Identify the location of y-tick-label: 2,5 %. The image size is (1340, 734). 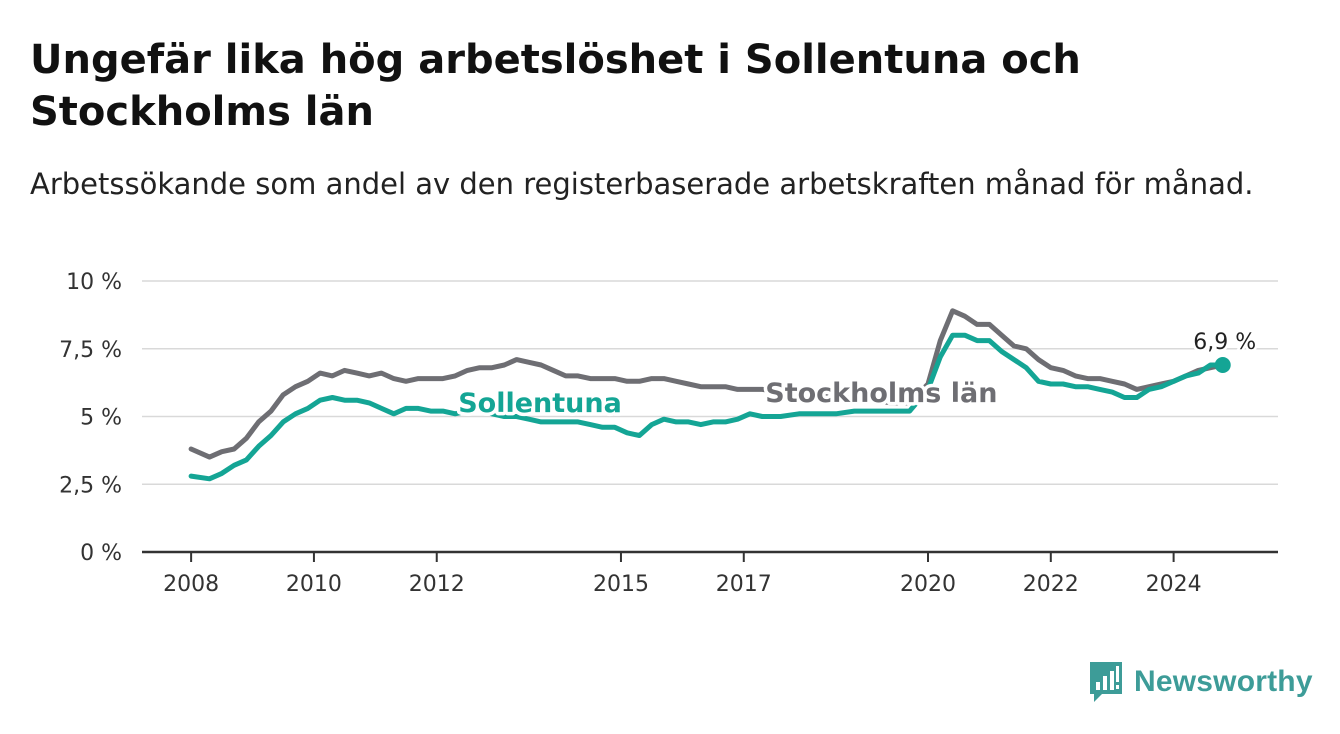
(90, 485).